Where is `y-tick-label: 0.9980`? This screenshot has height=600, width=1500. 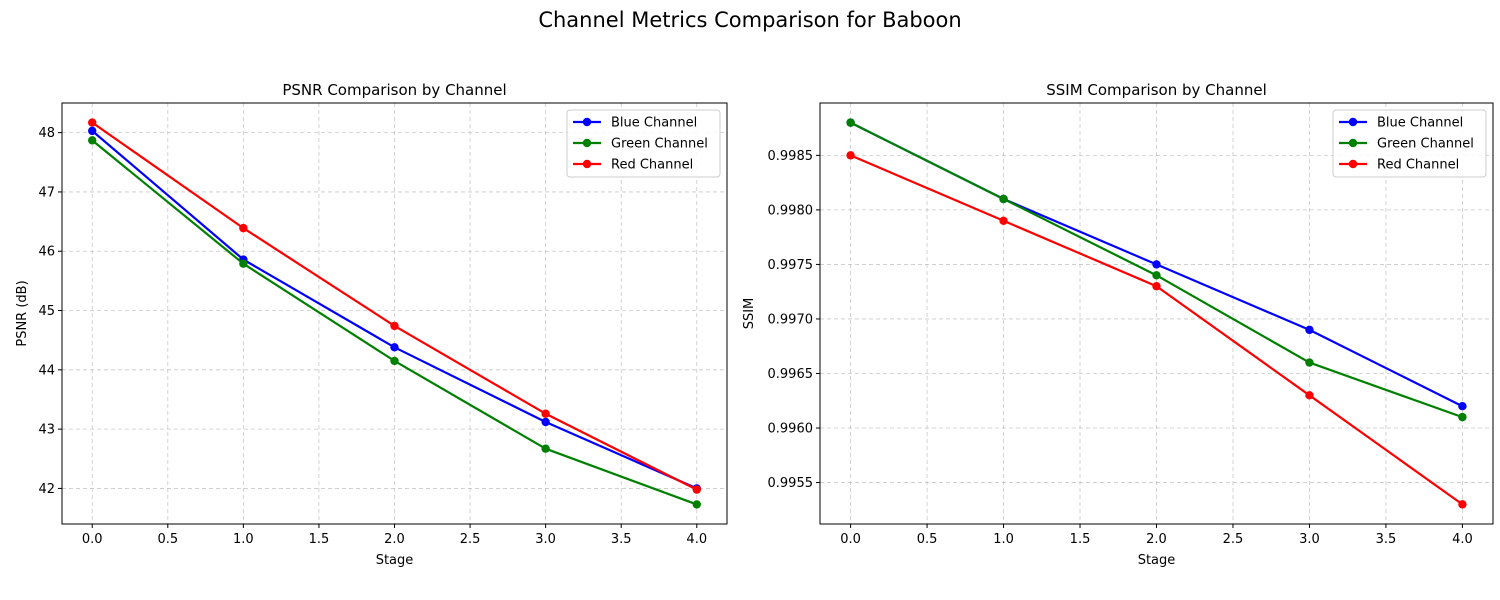 y-tick-label: 0.9980 is located at coordinates (791, 210).